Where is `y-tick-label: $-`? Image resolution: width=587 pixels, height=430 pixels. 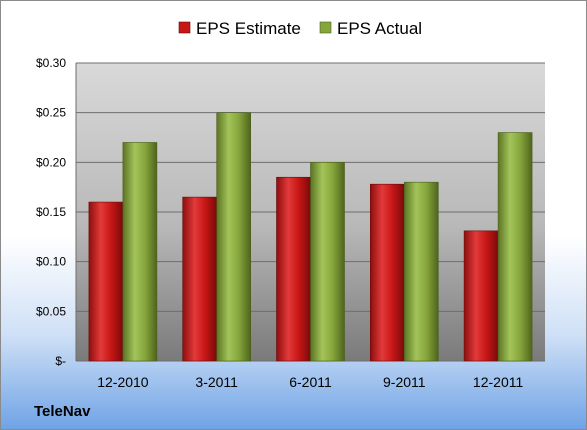
y-tick-label: $- is located at coordinates (60, 361).